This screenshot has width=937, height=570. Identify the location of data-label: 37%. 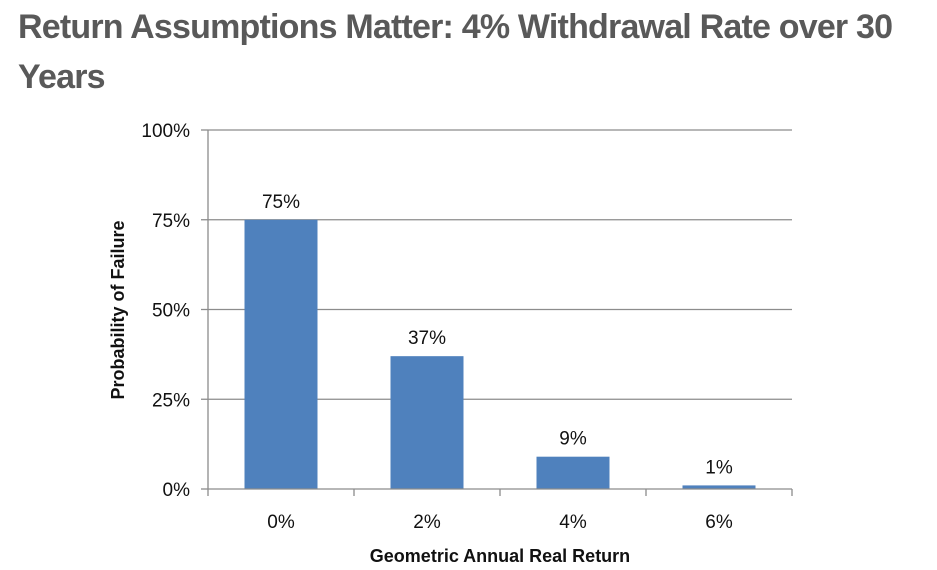
(427, 338).